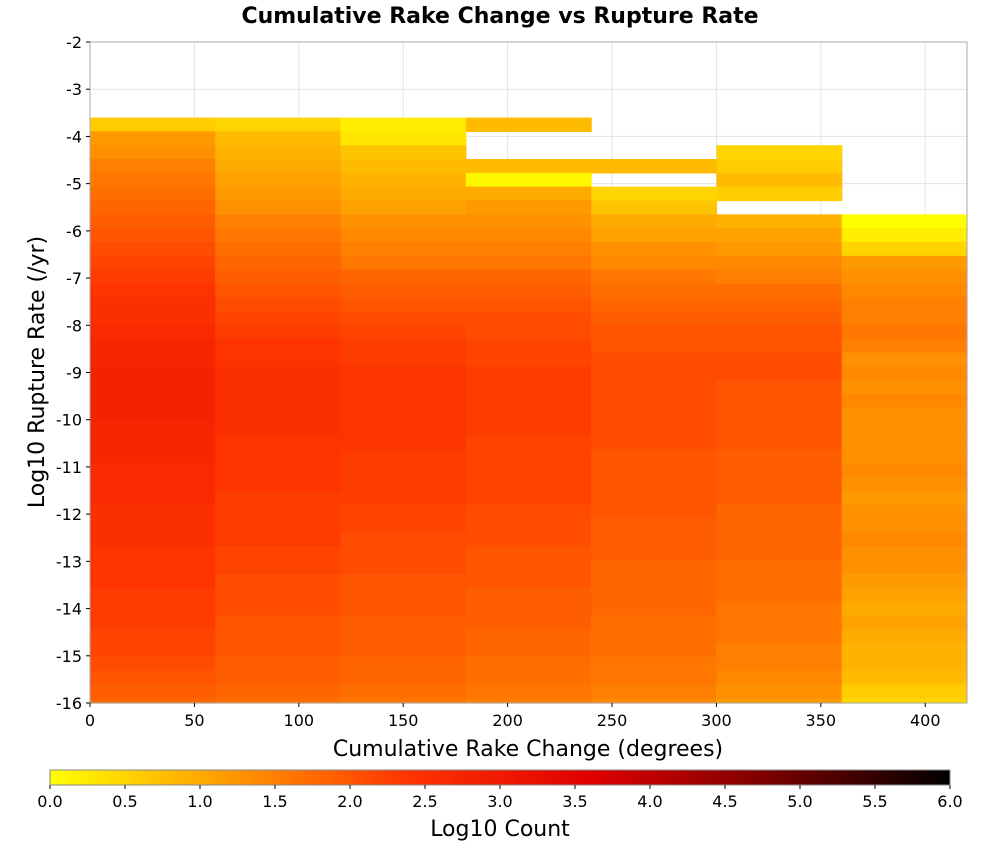 This screenshot has height=850, width=1000. What do you see at coordinates (74, 136) in the screenshot?
I see `y-tick-label: -4` at bounding box center [74, 136].